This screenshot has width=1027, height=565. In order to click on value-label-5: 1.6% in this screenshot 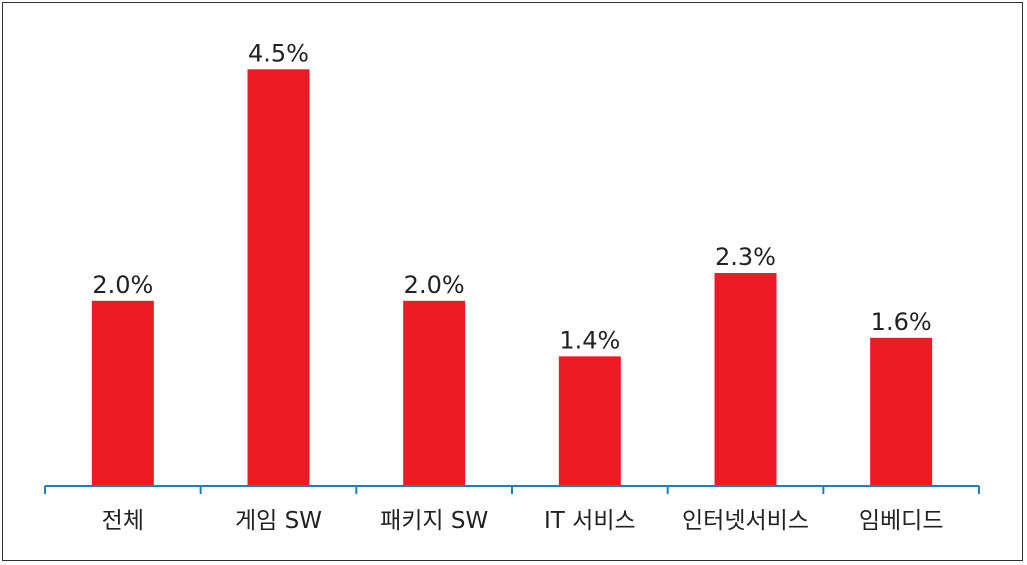, I will do `click(901, 322)`.